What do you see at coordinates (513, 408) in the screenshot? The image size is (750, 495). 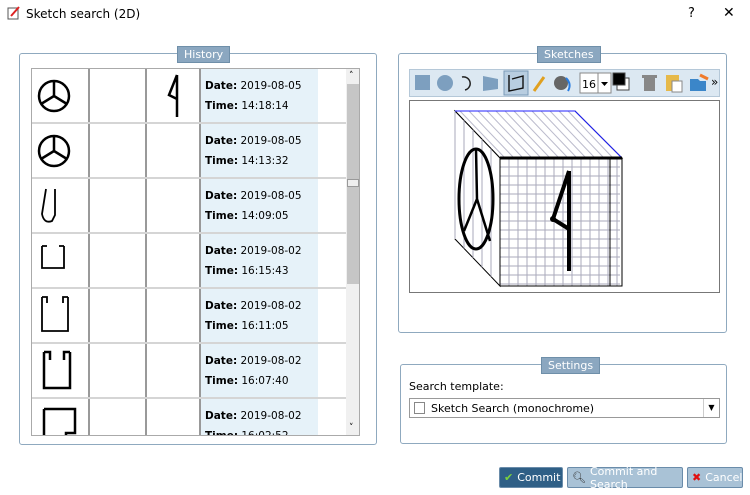 I see `search-template-value: Sketch Search (monochrome)` at bounding box center [513, 408].